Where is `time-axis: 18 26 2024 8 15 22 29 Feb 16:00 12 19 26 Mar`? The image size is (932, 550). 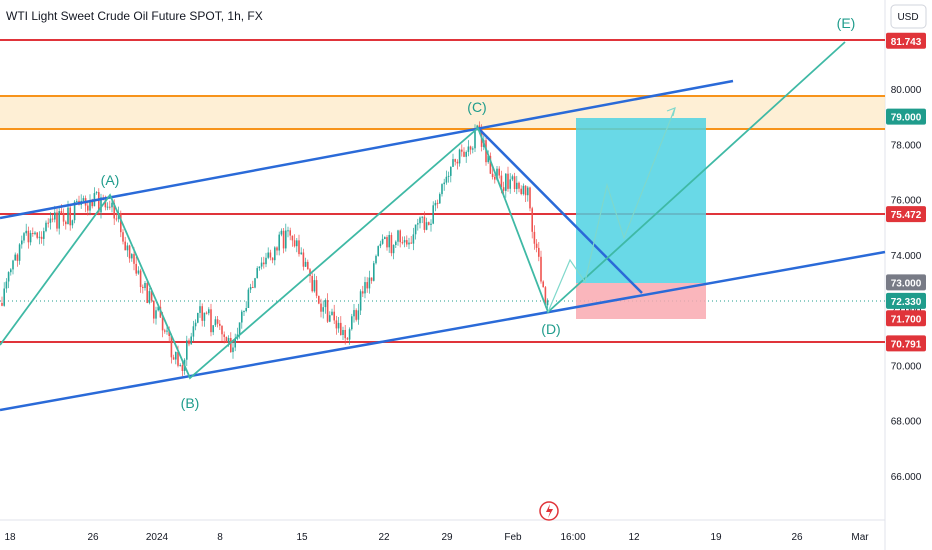 time-axis: 18 26 2024 8 15 22 29 Feb 16:00 12 19 26 Mar is located at coordinates (436, 537).